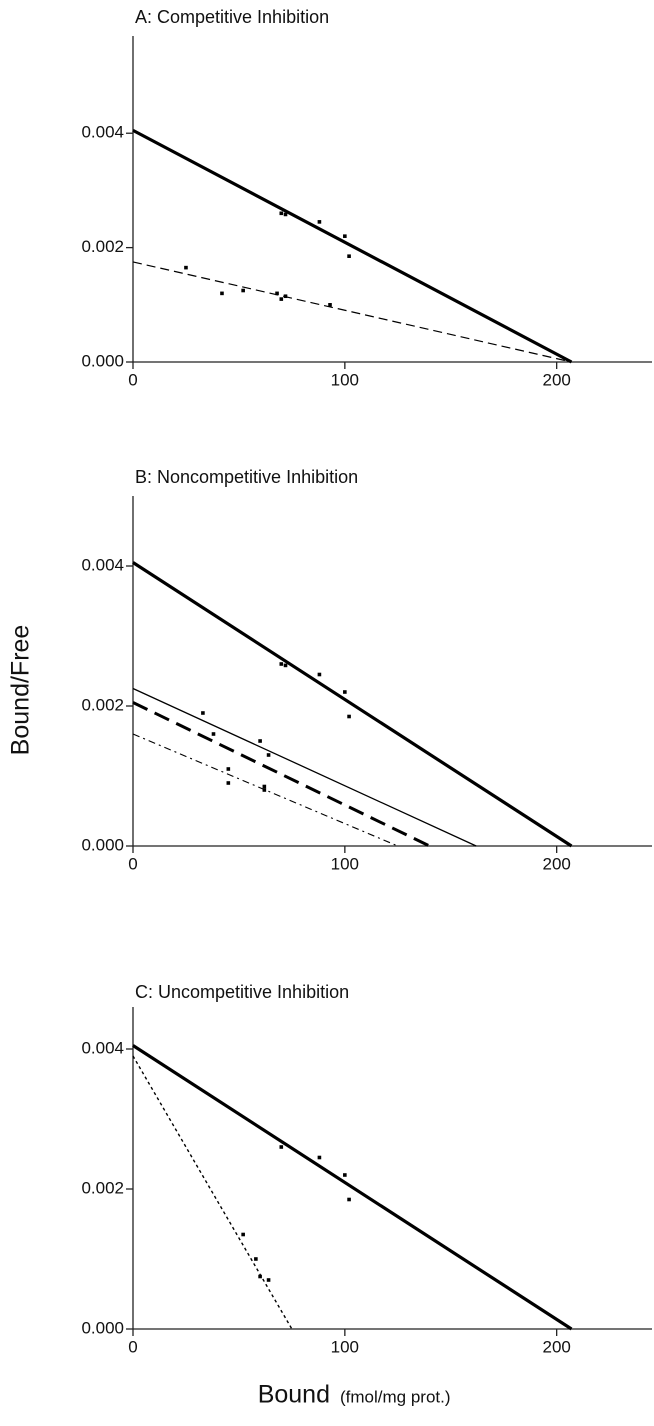 Image resolution: width=654 pixels, height=1426 pixels. Describe the element at coordinates (294, 1395) in the screenshot. I see `x-axis-label: Bound` at that location.